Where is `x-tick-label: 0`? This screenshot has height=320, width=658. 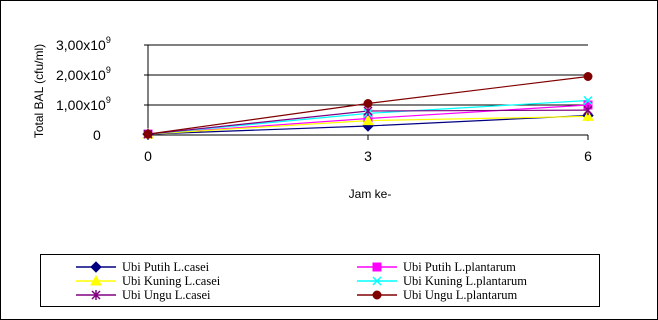 x-tick-label: 0 is located at coordinates (148, 156).